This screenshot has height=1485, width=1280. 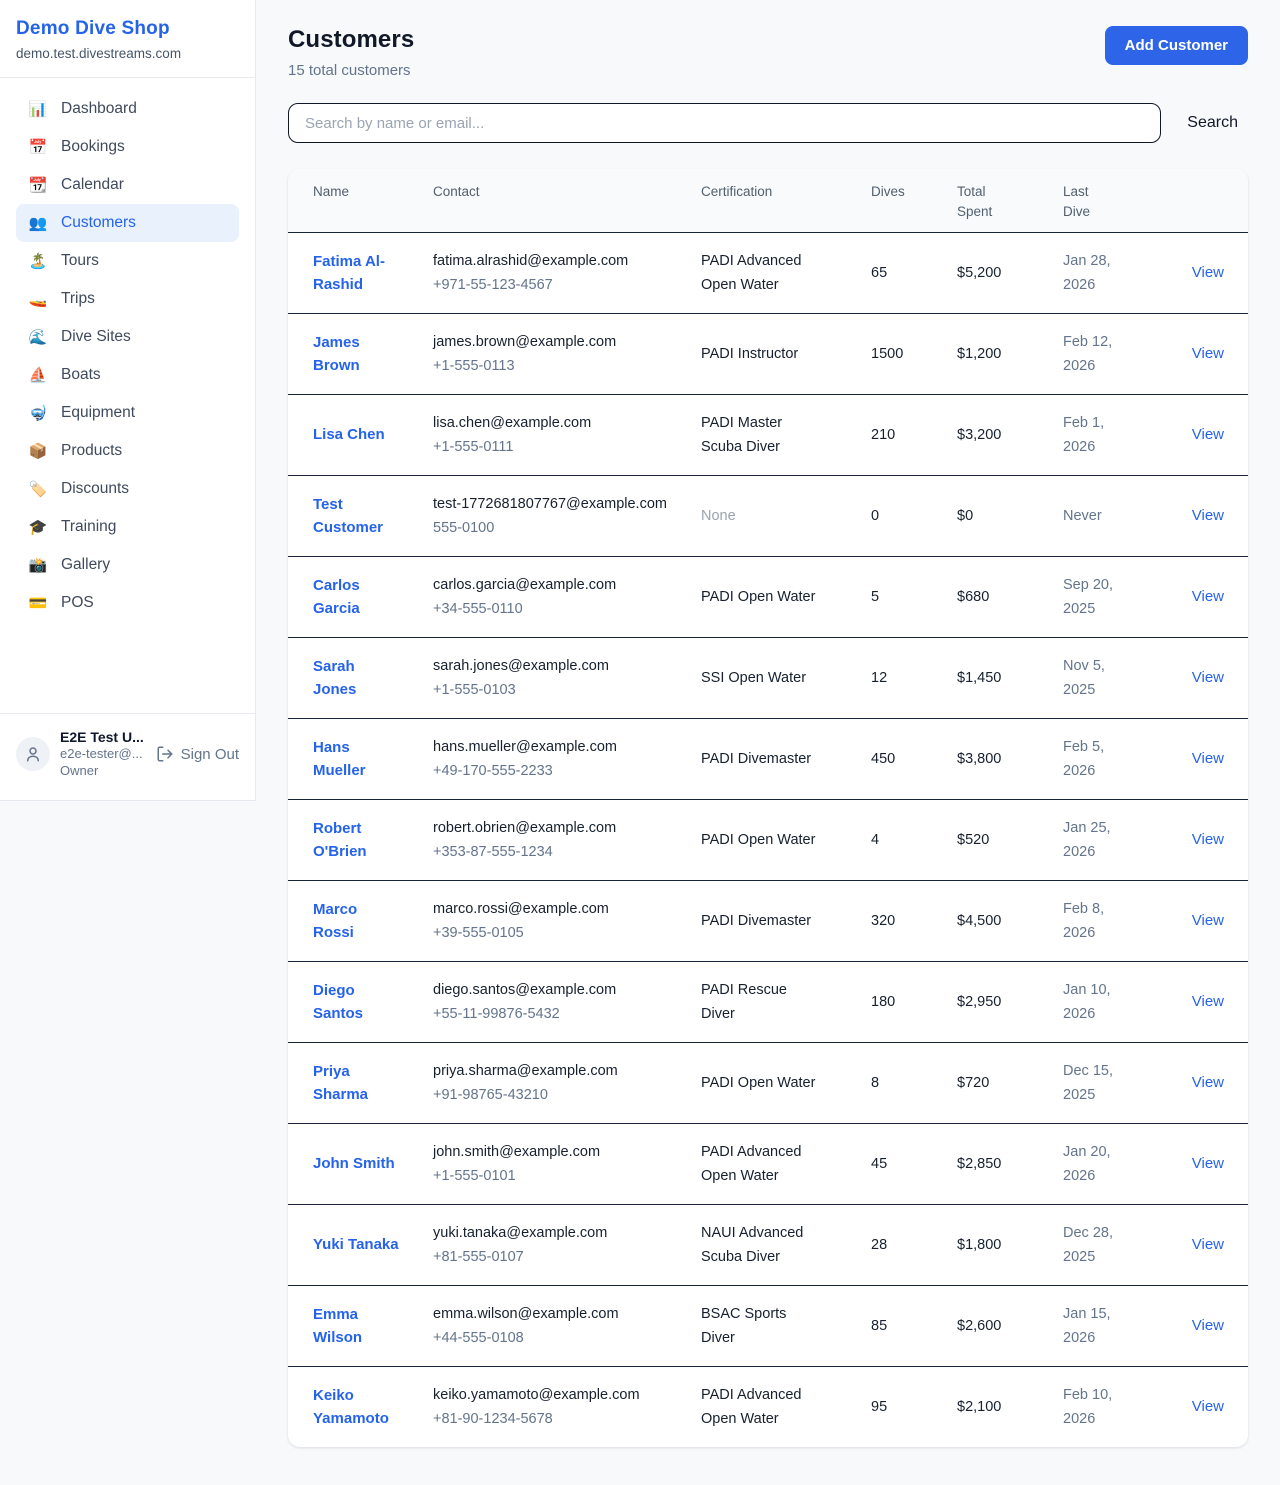 What do you see at coordinates (550, 504) in the screenshot?
I see `customer-email: test-1772681807767@example.com` at bounding box center [550, 504].